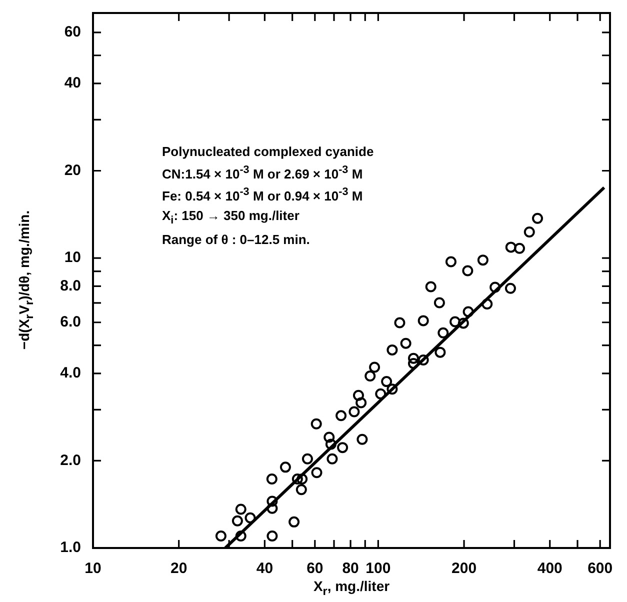  I want to click on y-tick-label: 10, so click(72, 257).